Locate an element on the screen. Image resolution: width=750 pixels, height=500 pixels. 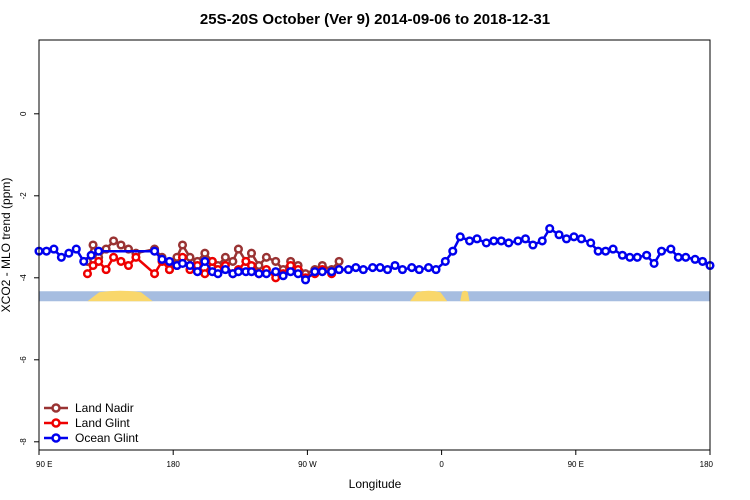
y-tick-label: -4 is located at coordinates (23, 278).